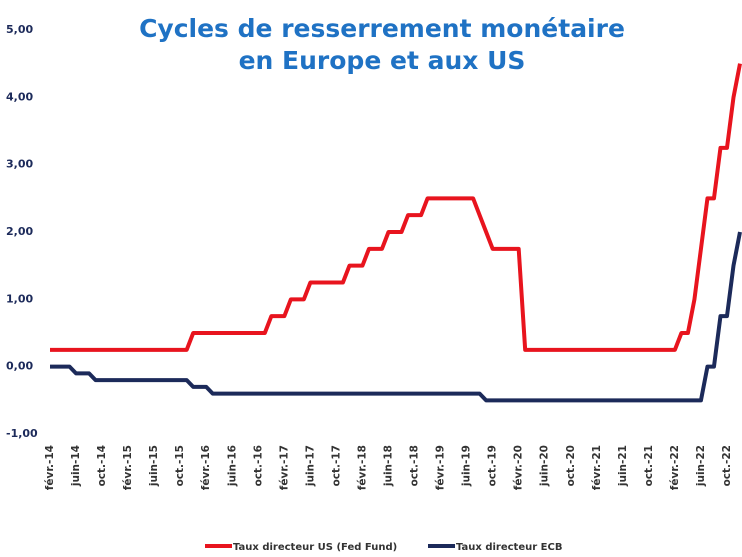 Image resolution: width=742 pixels, height=557 pixels. What do you see at coordinates (310, 466) in the screenshot?
I see `x-tick-label: juin-17` at bounding box center [310, 466].